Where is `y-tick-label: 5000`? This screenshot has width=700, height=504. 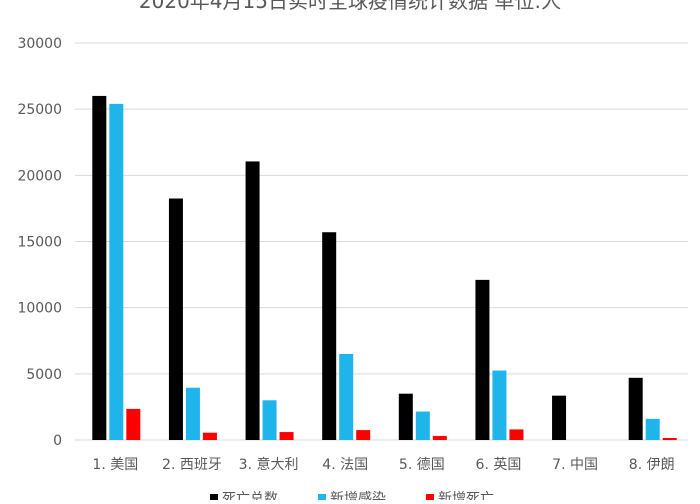 y-tick-label: 5000 is located at coordinates (44, 375).